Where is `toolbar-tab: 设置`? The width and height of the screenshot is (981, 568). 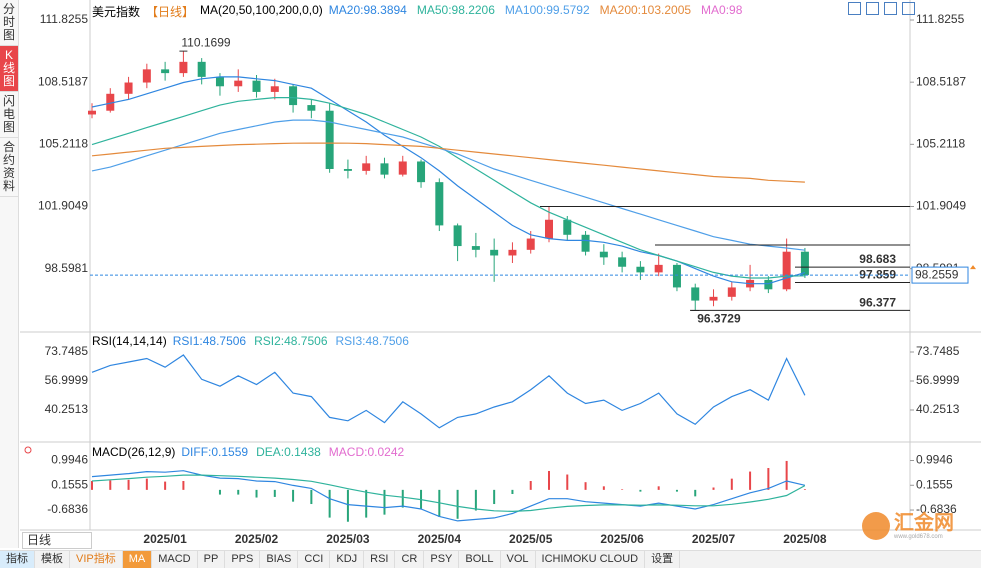 toolbar-tab: 设置 is located at coordinates (663, 559).